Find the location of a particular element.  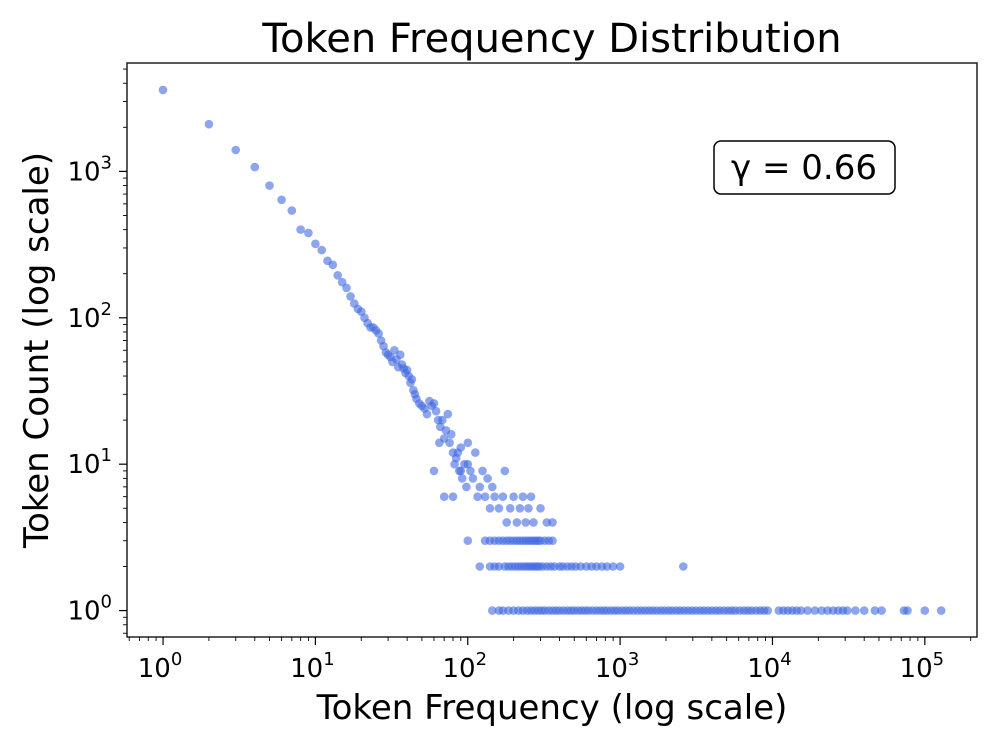

gamma-annotation: γ = 0.66 is located at coordinates (804, 167).